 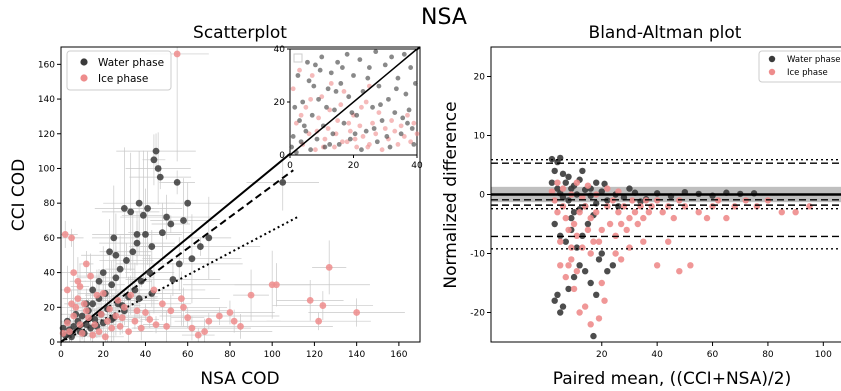 I want to click on ba-x-tick-label: 100, so click(x=823, y=355).